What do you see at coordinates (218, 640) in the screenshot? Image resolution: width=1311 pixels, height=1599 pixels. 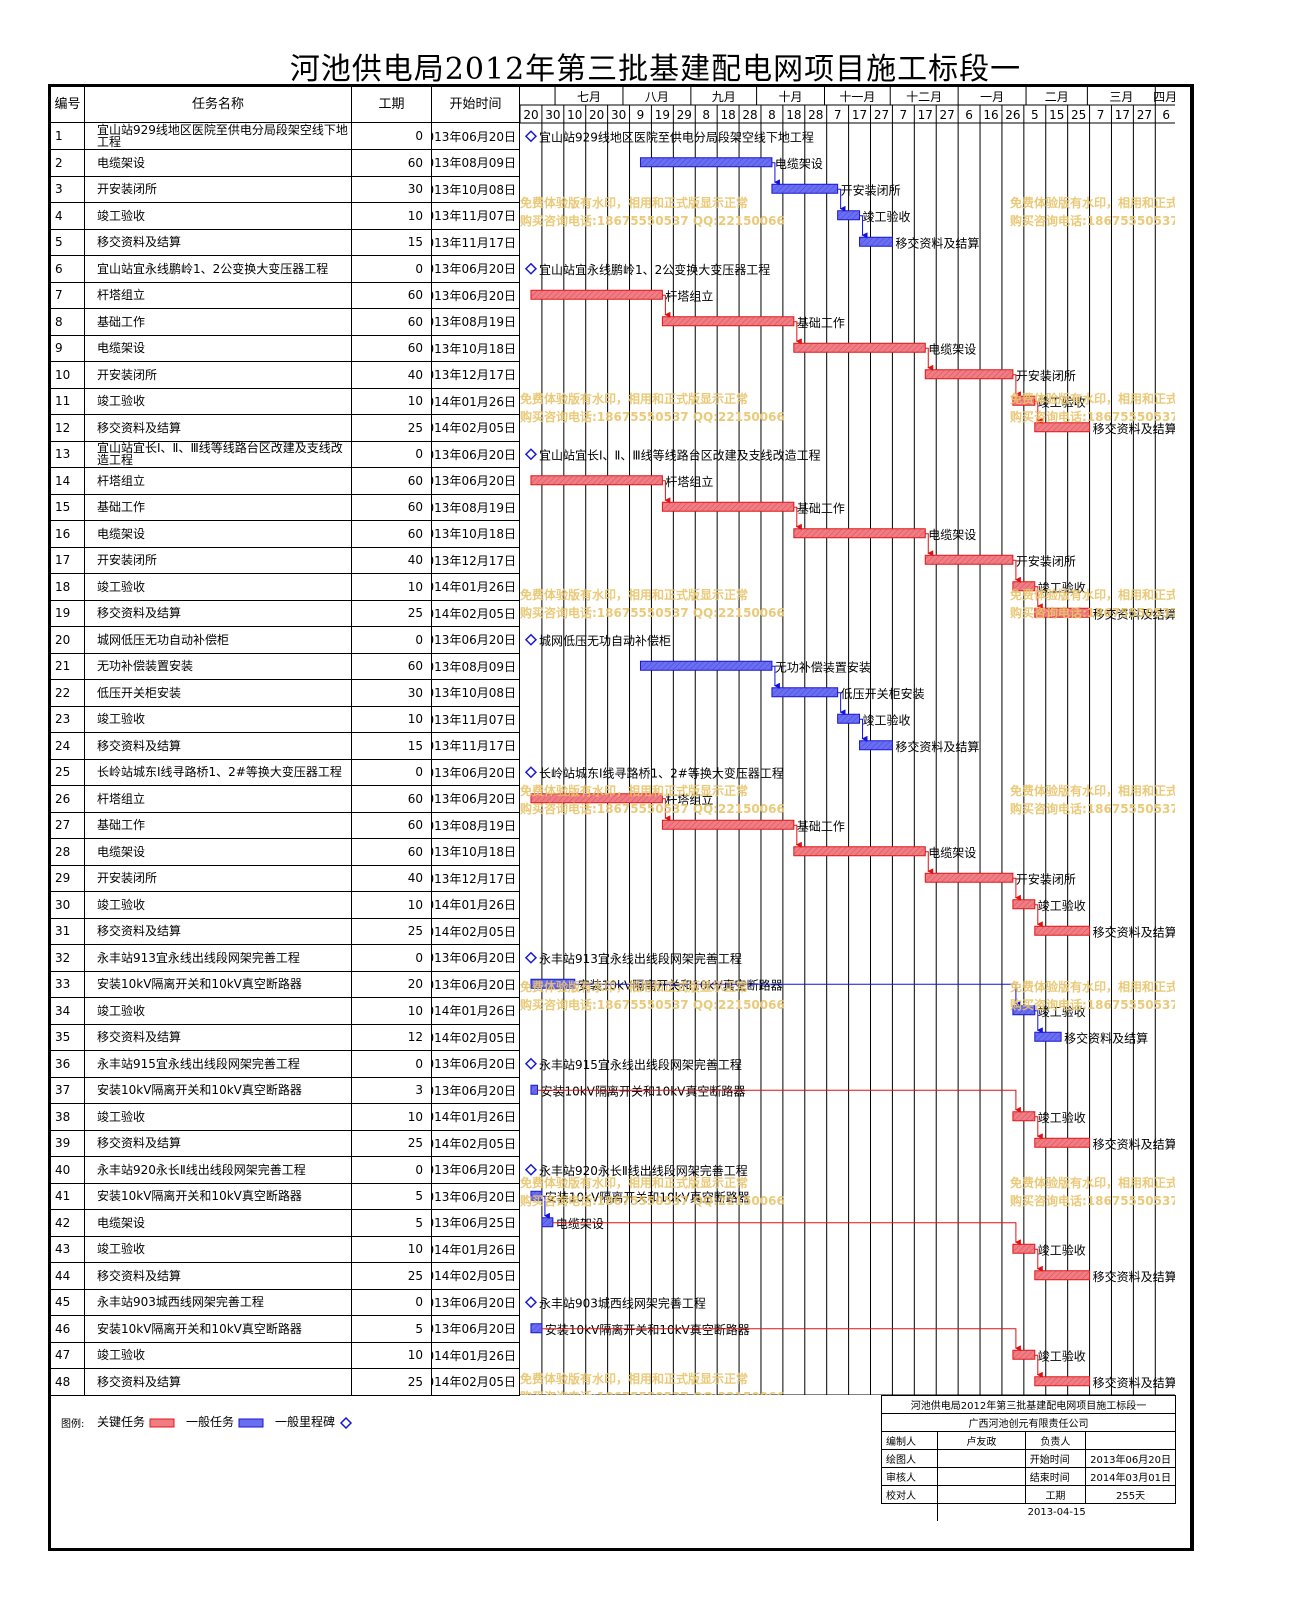 I see `task-name: 城网低压无功自动补偿柜` at bounding box center [218, 640].